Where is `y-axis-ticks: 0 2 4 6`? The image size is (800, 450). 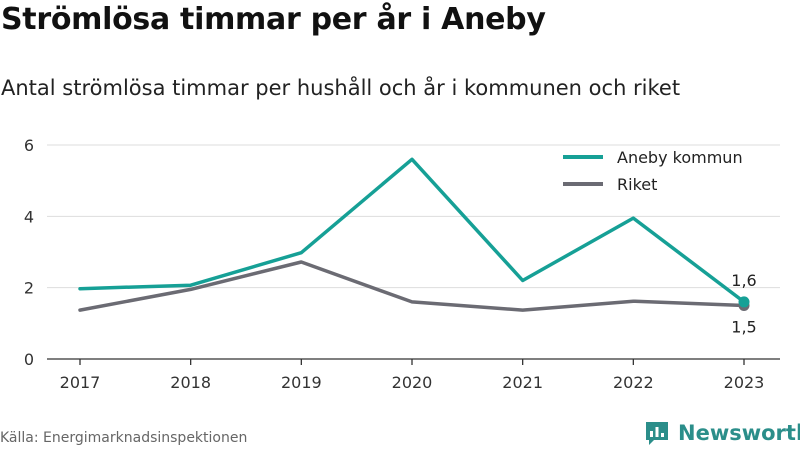 y-axis-ticks: 0 2 4 6 is located at coordinates (29, 252).